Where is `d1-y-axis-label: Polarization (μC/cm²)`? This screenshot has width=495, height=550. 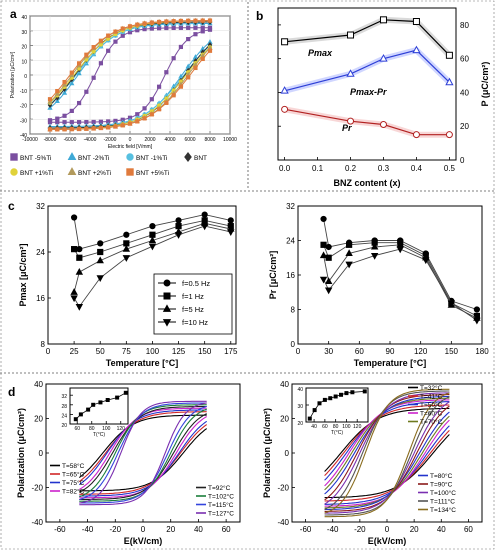
d1-y-axis-label: Polarization (μC/cm²) is located at coordinates (21, 453).